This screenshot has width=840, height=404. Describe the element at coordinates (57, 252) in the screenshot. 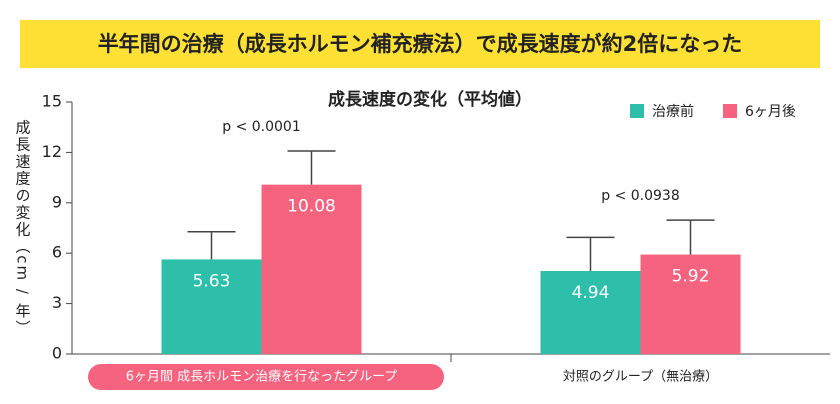

I see `y-tick-label: 6` at that location.